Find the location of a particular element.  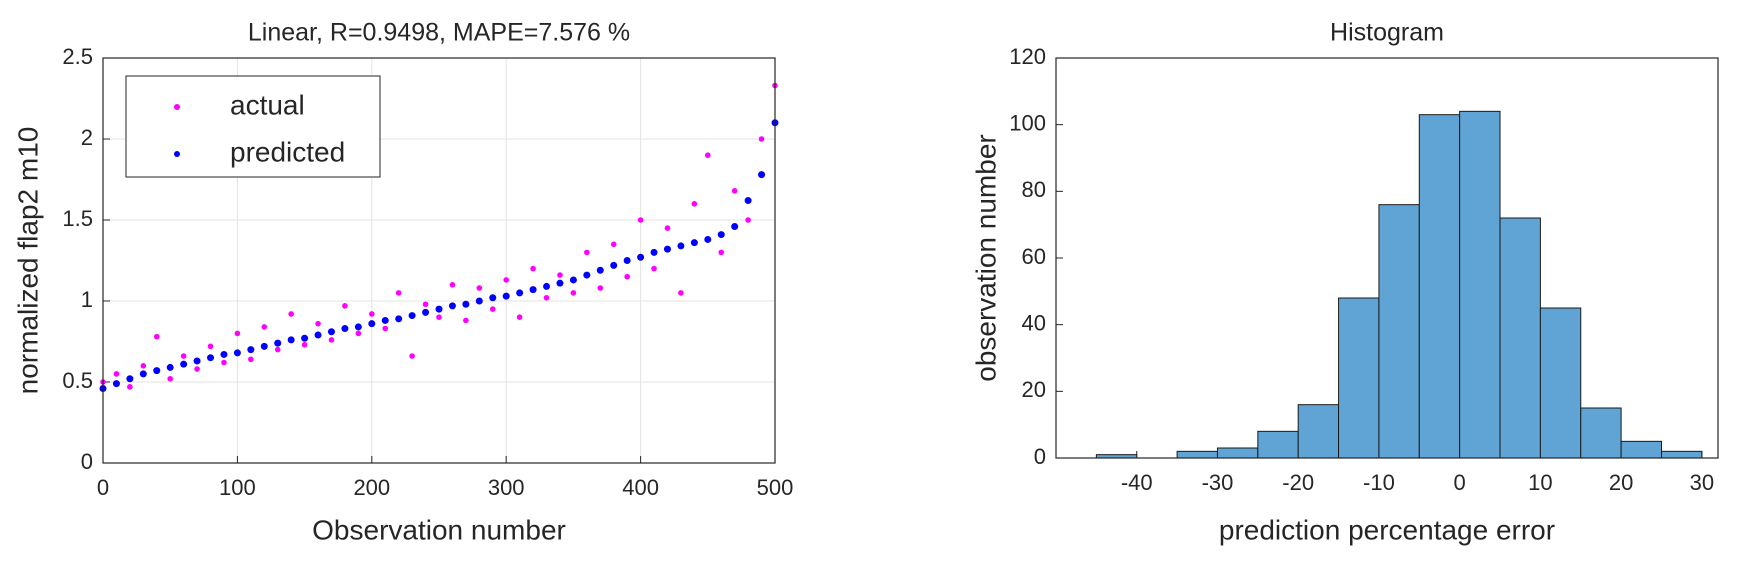

y-tick-label: 2.5 is located at coordinates (77, 56).